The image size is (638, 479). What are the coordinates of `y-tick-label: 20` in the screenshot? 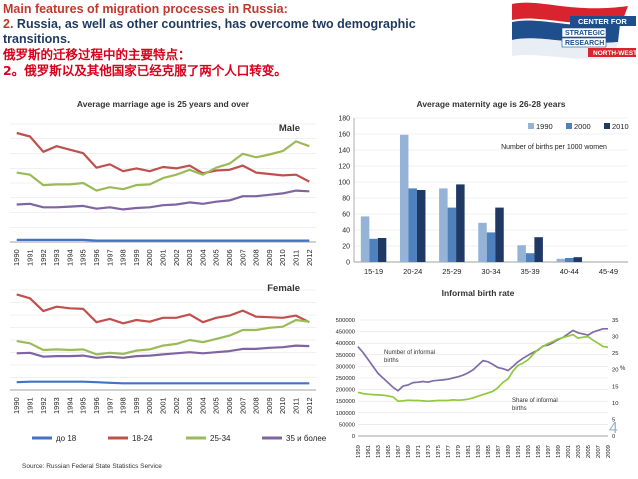 It's located at (346, 247).